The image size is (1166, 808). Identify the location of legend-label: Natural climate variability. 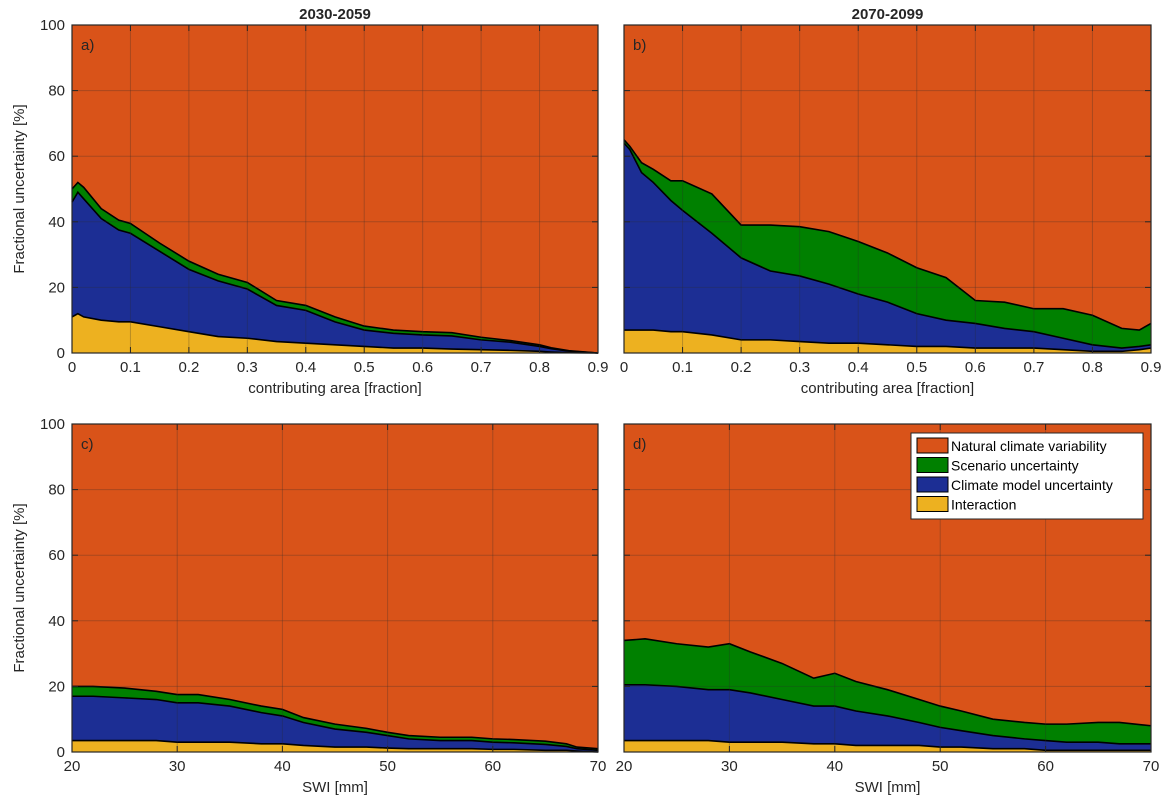
(1029, 446).